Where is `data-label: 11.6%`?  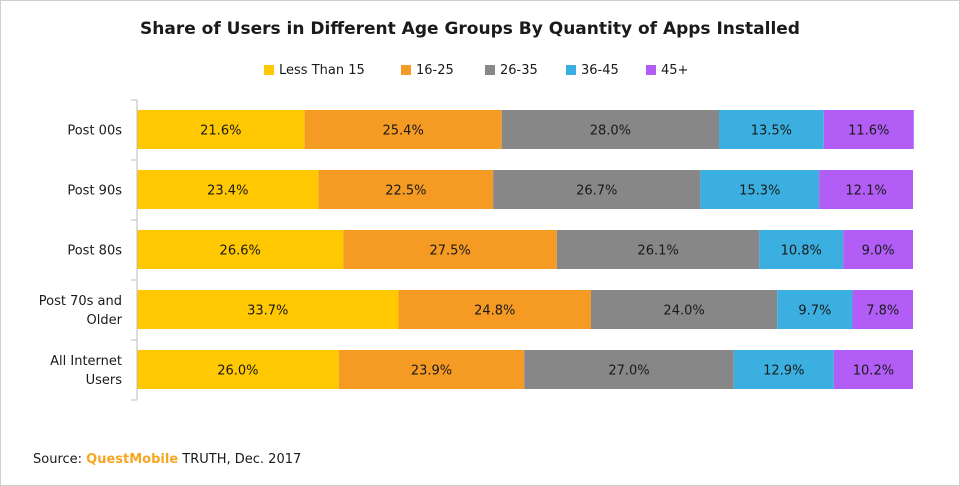
data-label: 11.6% is located at coordinates (868, 131).